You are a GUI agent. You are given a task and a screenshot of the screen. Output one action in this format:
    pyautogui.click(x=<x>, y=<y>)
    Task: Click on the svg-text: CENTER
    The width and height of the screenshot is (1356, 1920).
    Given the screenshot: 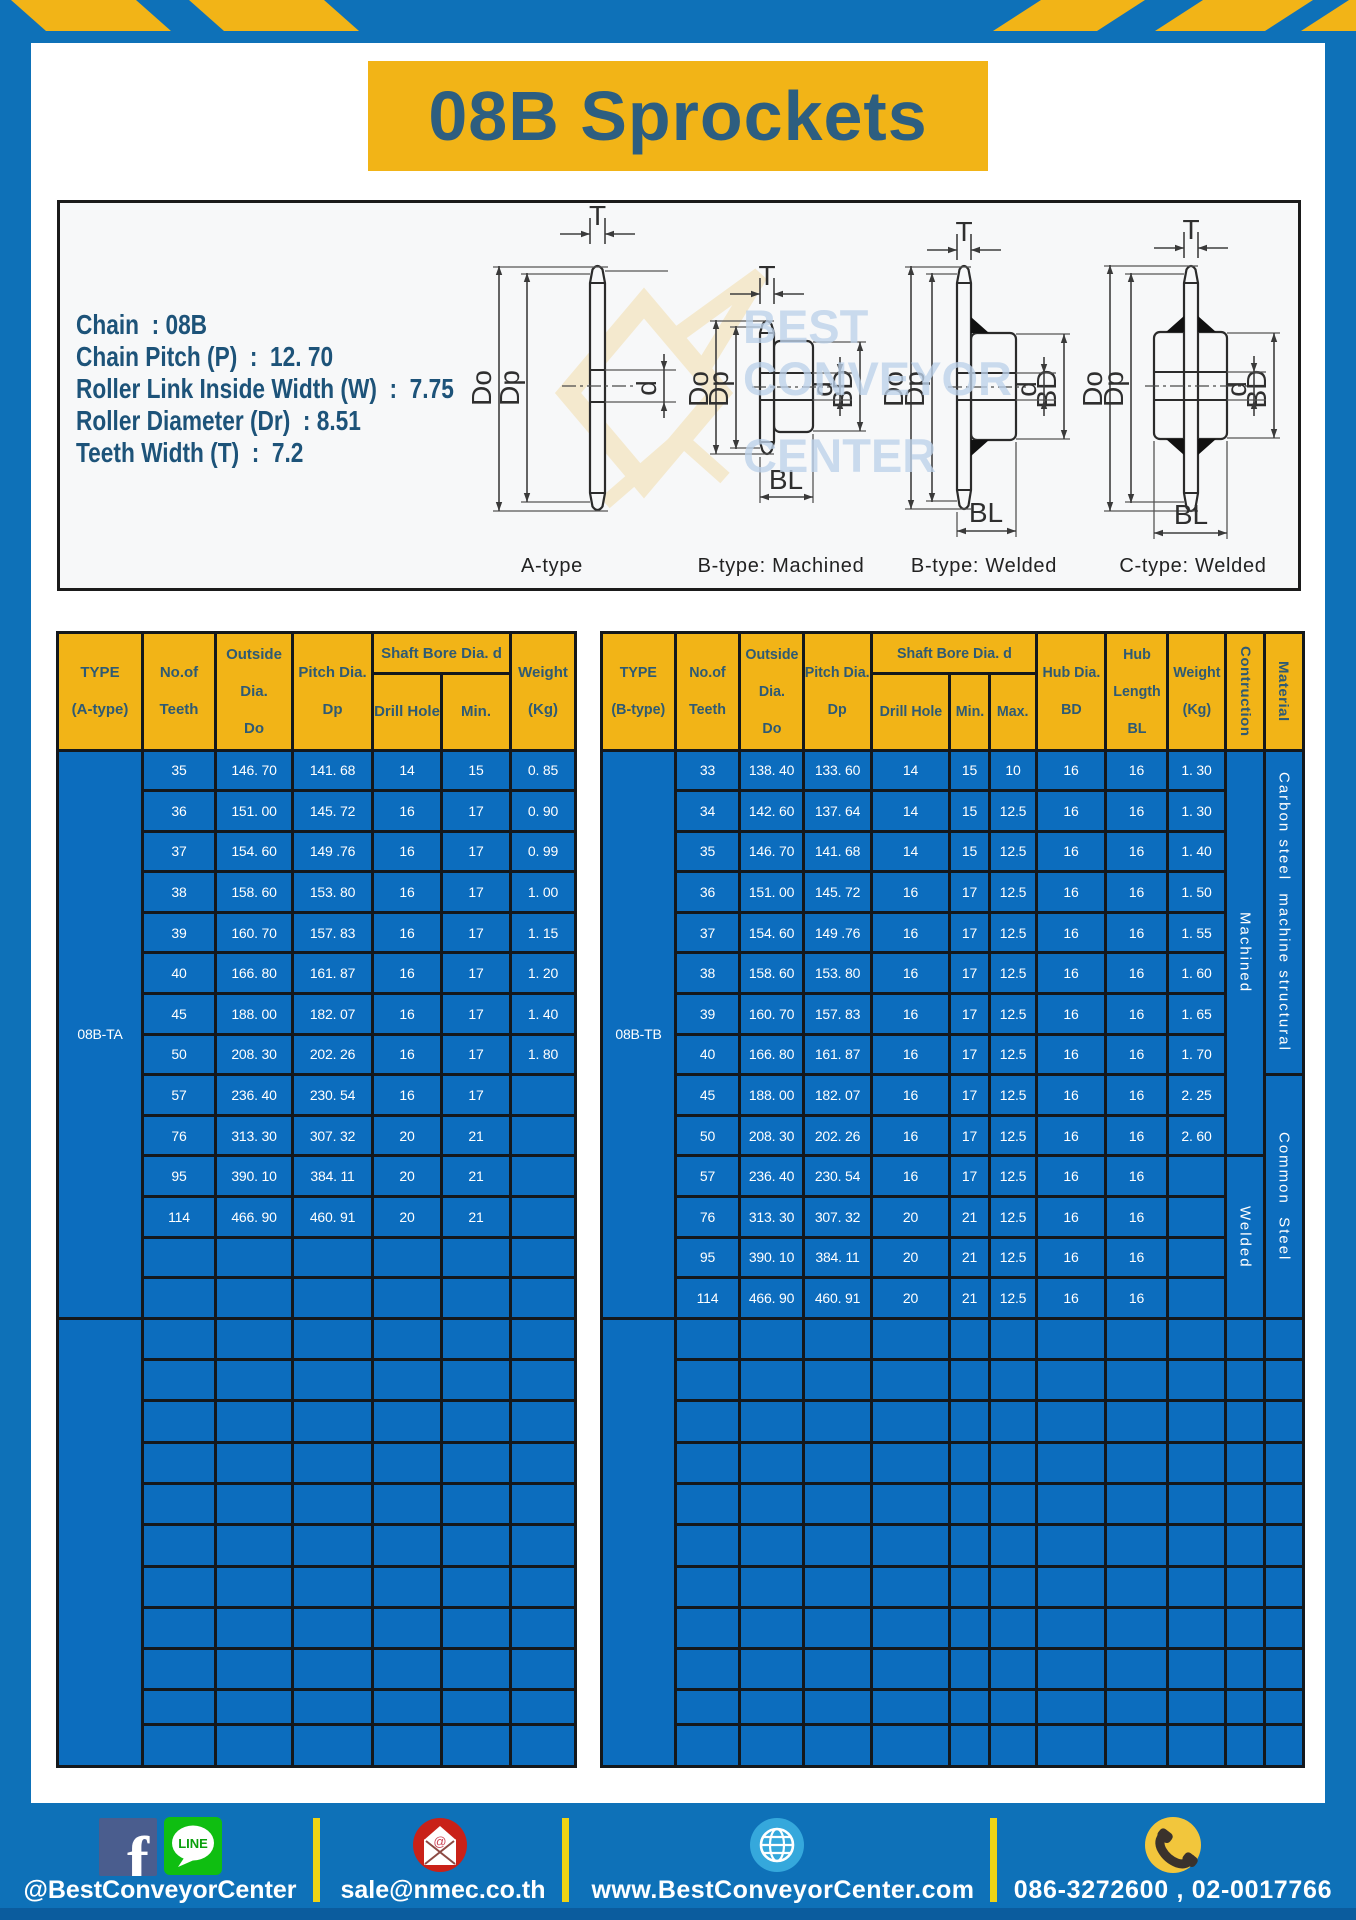 What is the action you would take?
    pyautogui.click(x=839, y=455)
    